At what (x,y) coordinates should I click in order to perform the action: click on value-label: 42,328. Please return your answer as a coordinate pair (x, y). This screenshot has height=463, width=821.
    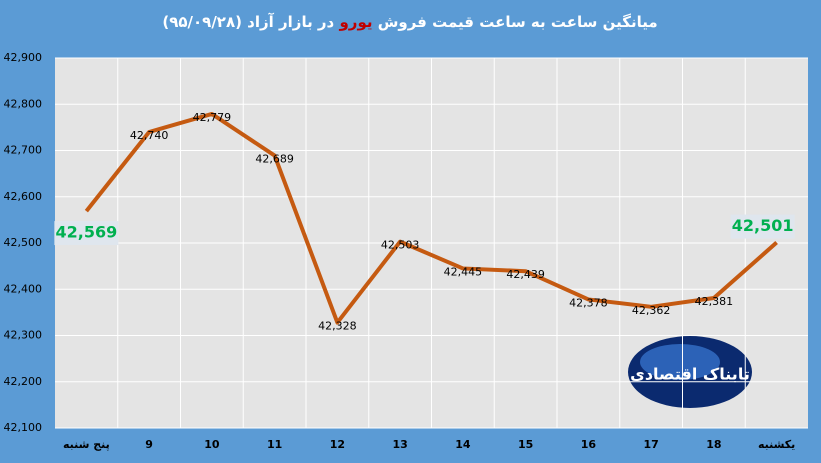
    Looking at the image, I should click on (337, 326).